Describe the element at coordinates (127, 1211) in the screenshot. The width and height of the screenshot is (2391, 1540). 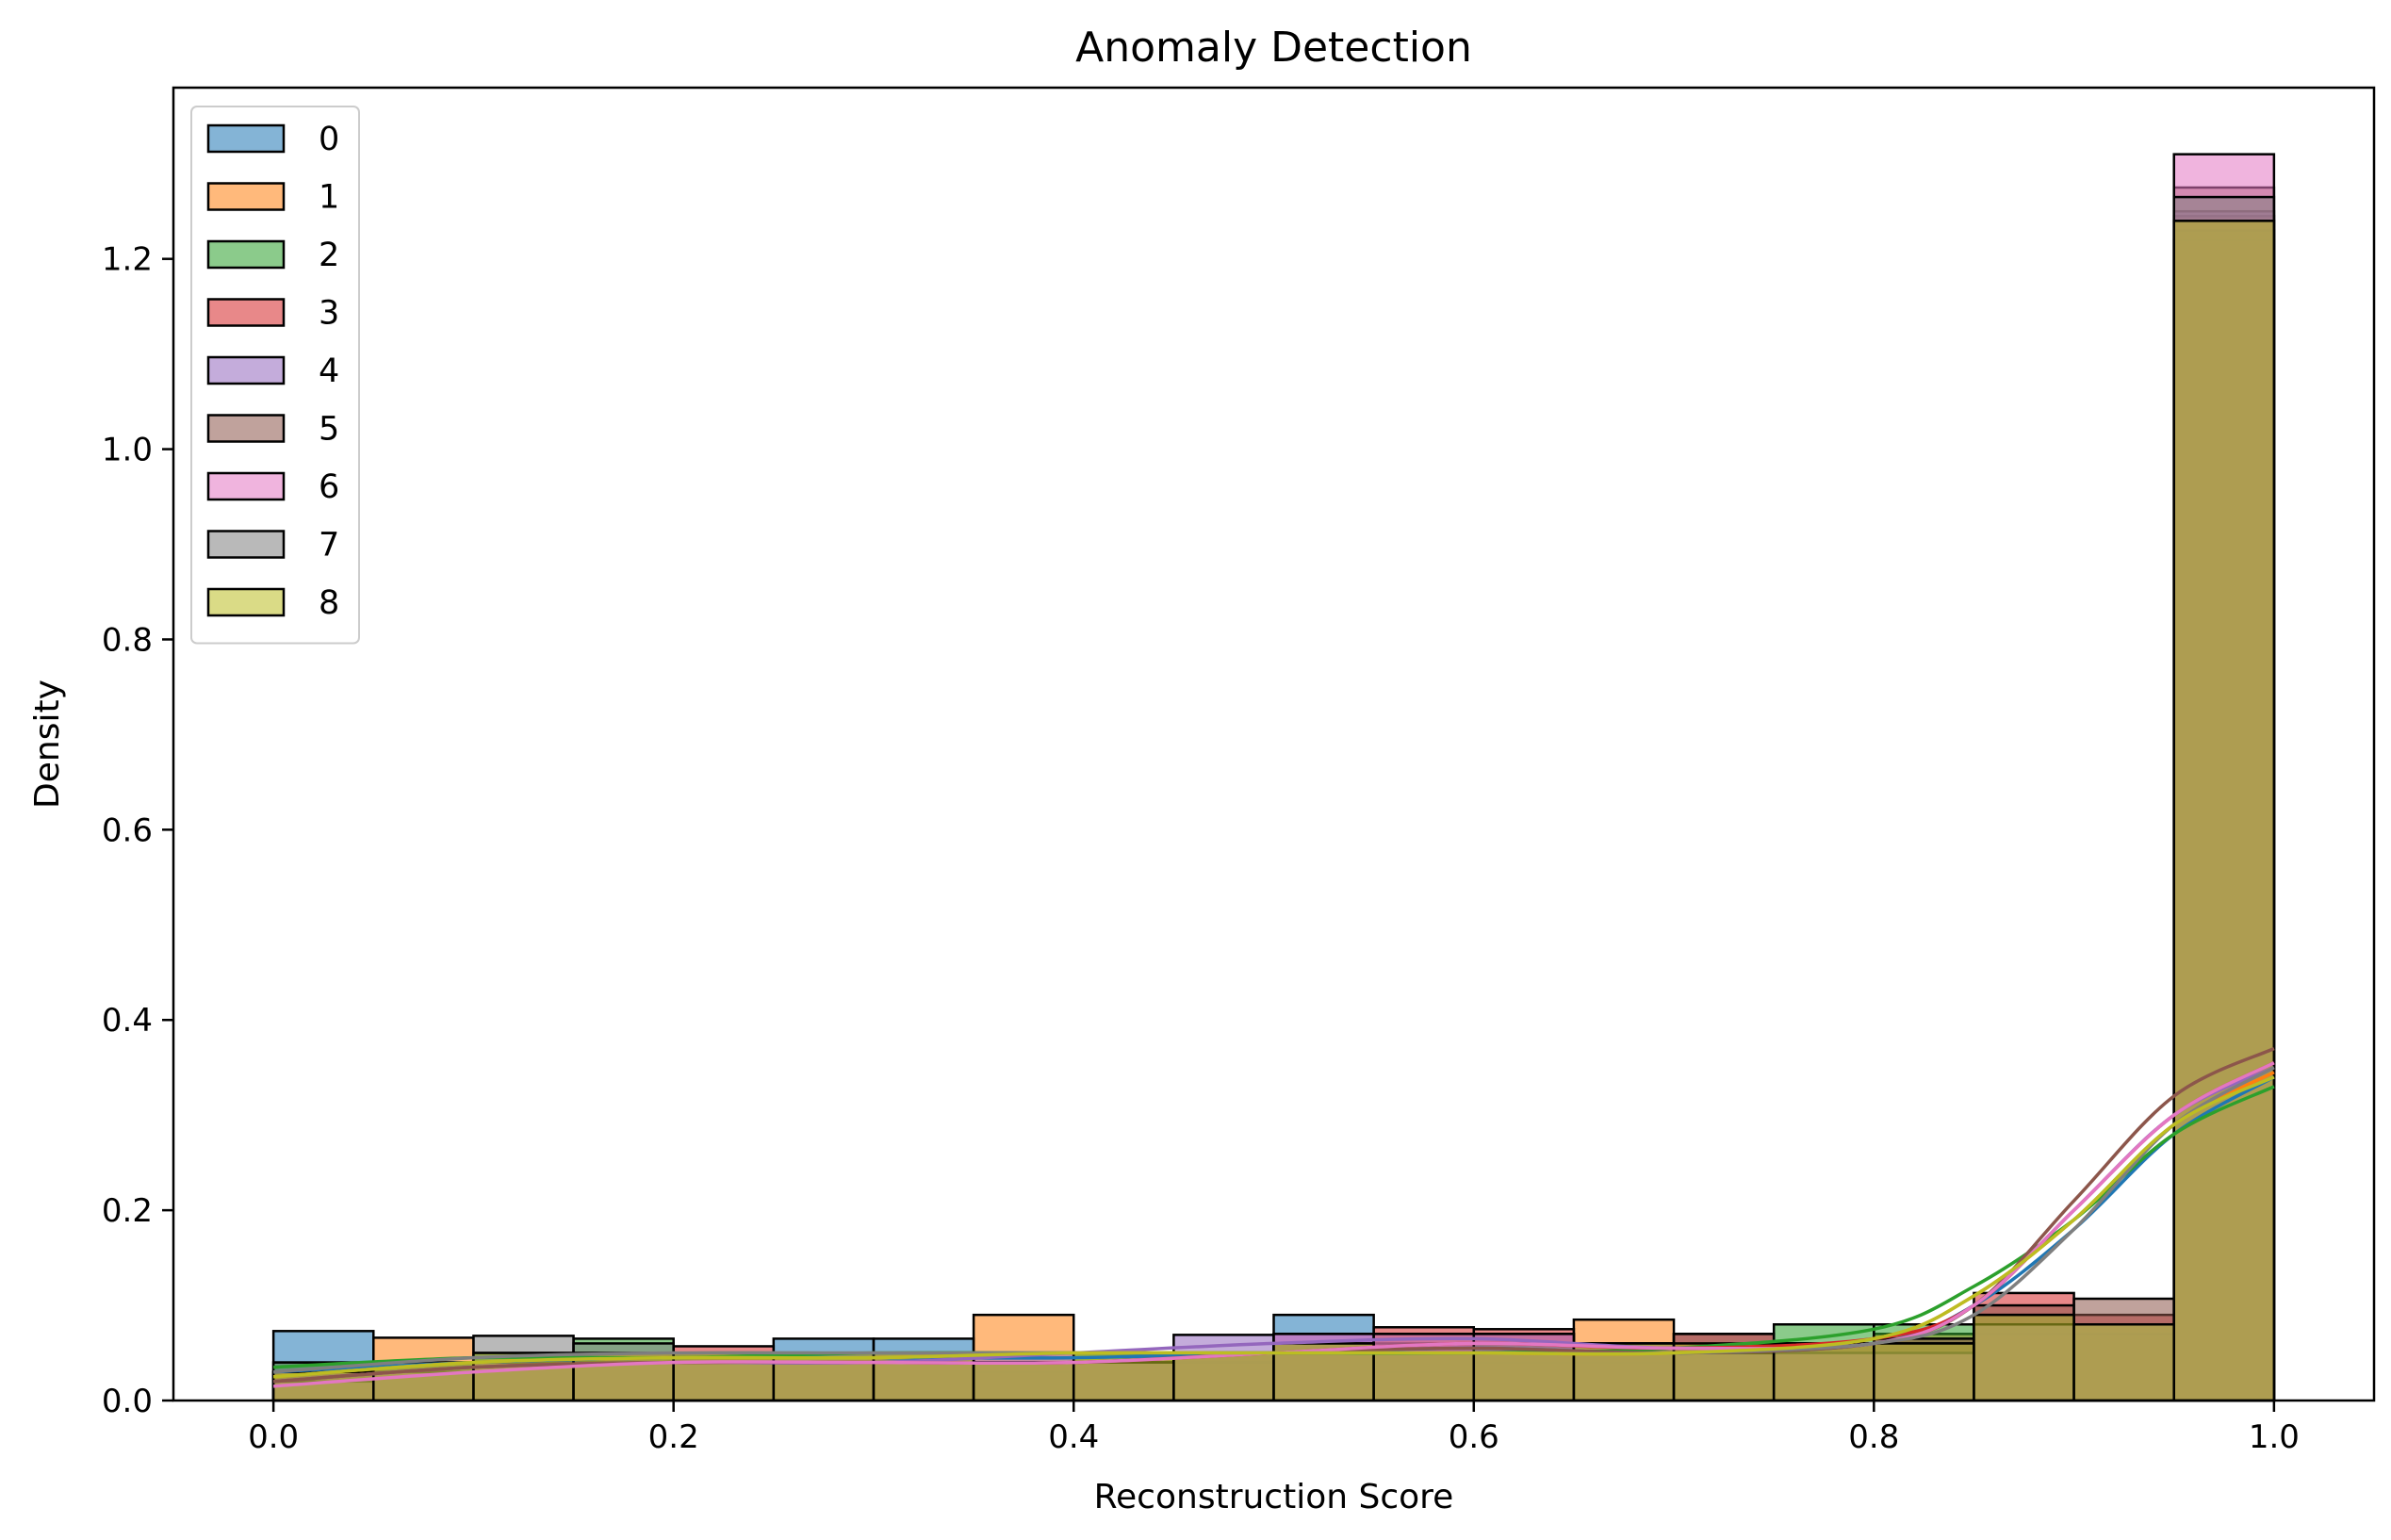
I see `y-tick-label-1: 0.2` at that location.